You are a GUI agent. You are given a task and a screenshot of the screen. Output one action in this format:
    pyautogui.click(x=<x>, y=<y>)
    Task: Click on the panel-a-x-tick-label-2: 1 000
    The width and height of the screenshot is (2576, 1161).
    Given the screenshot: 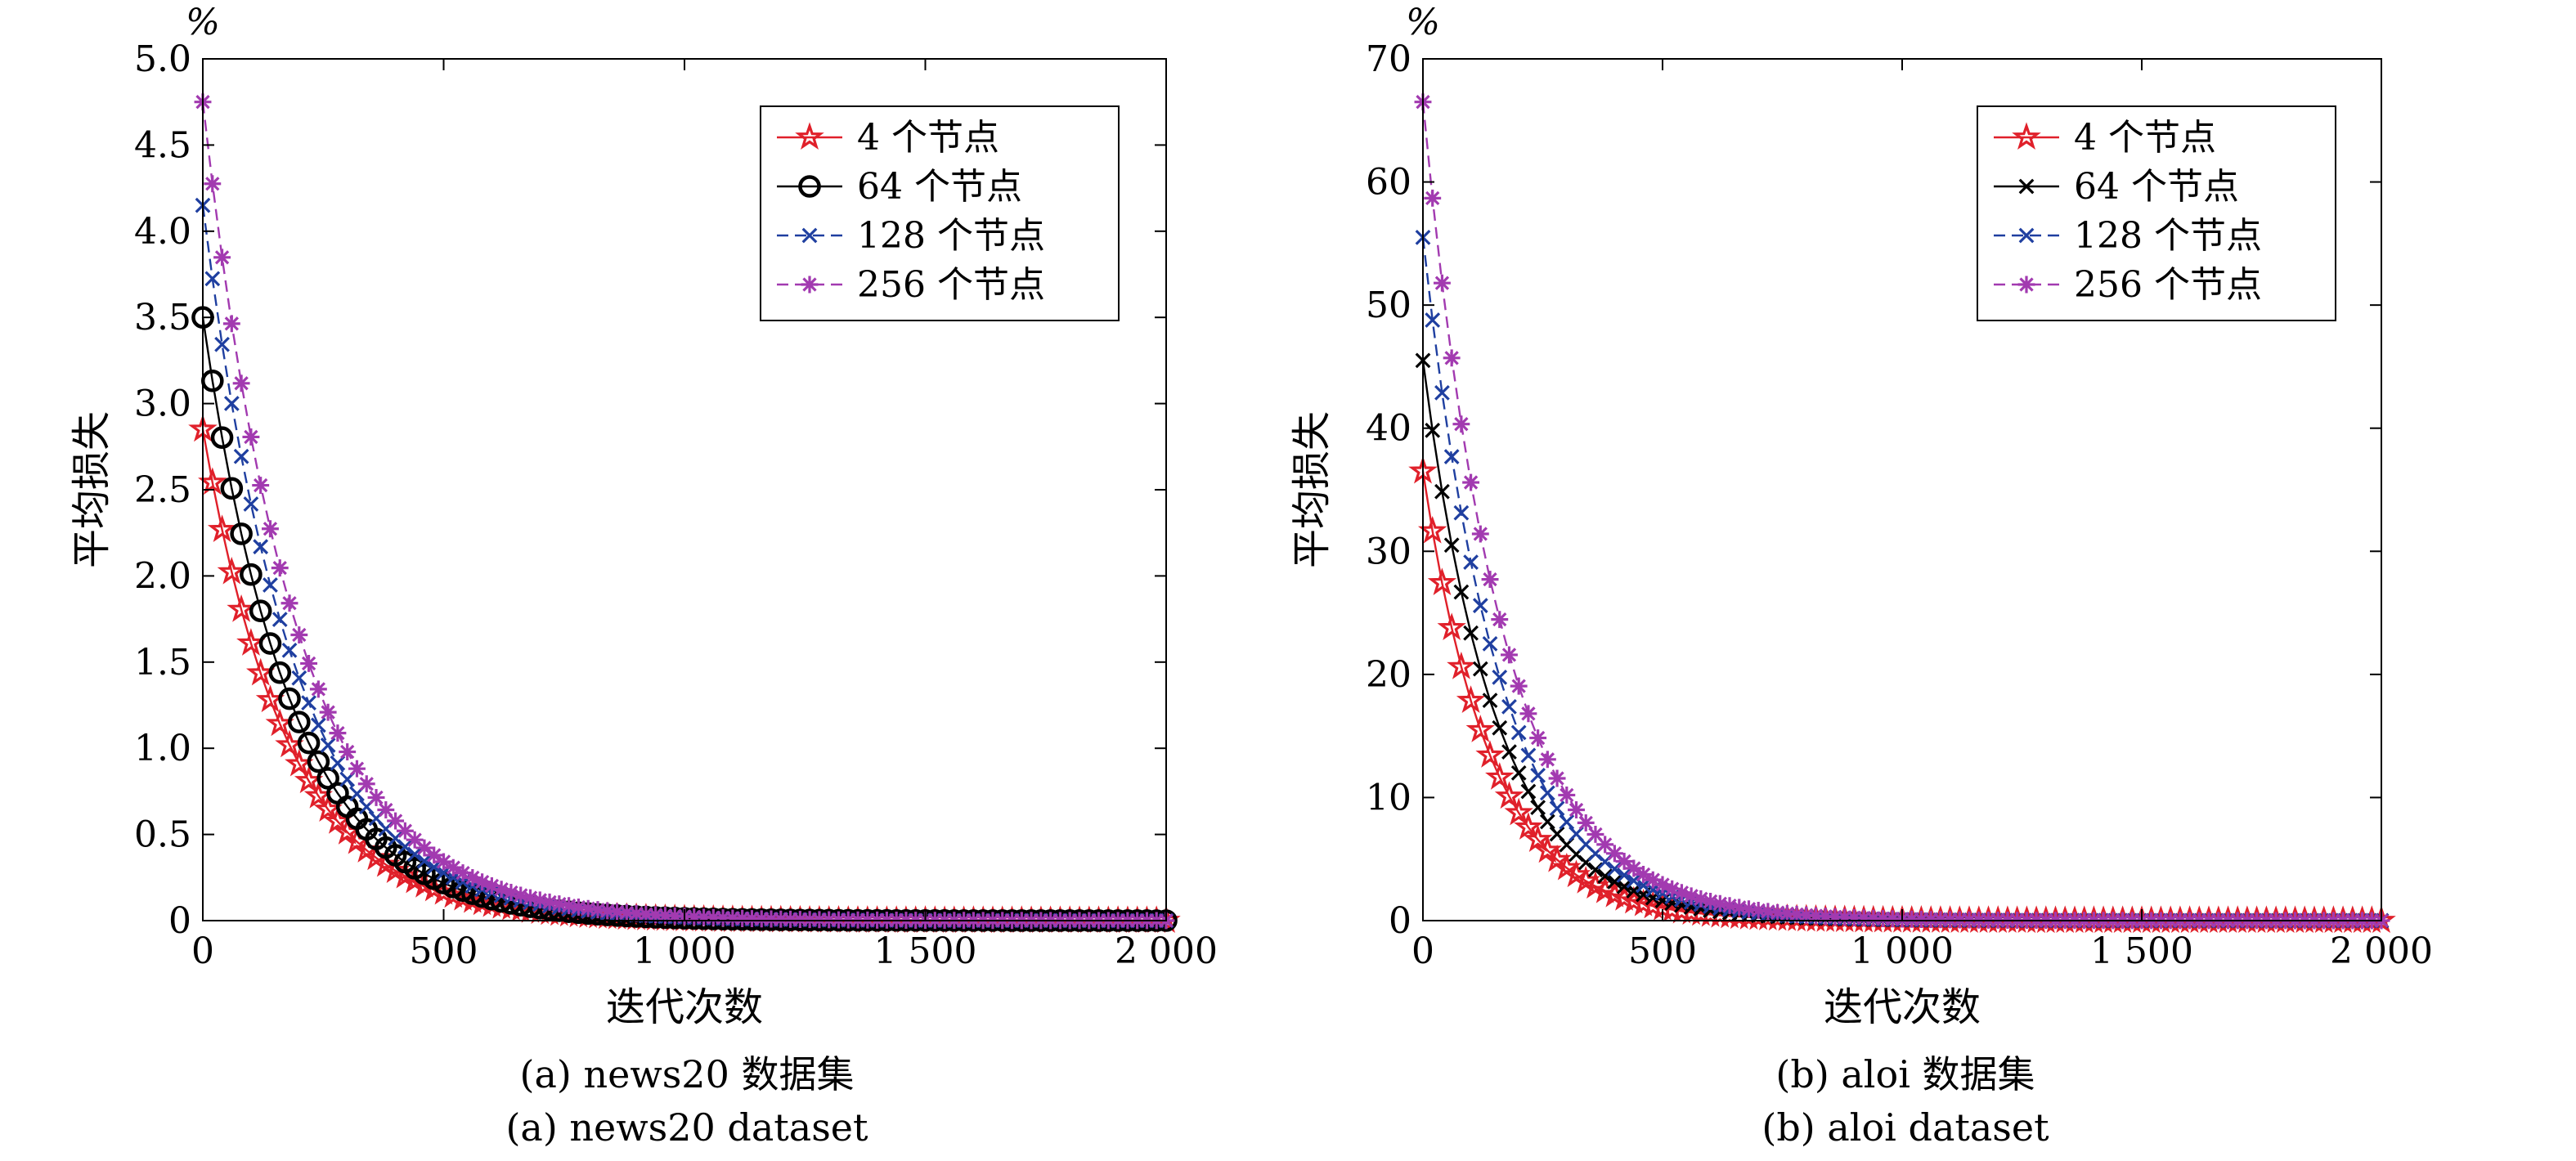 What is the action you would take?
    pyautogui.click(x=684, y=951)
    